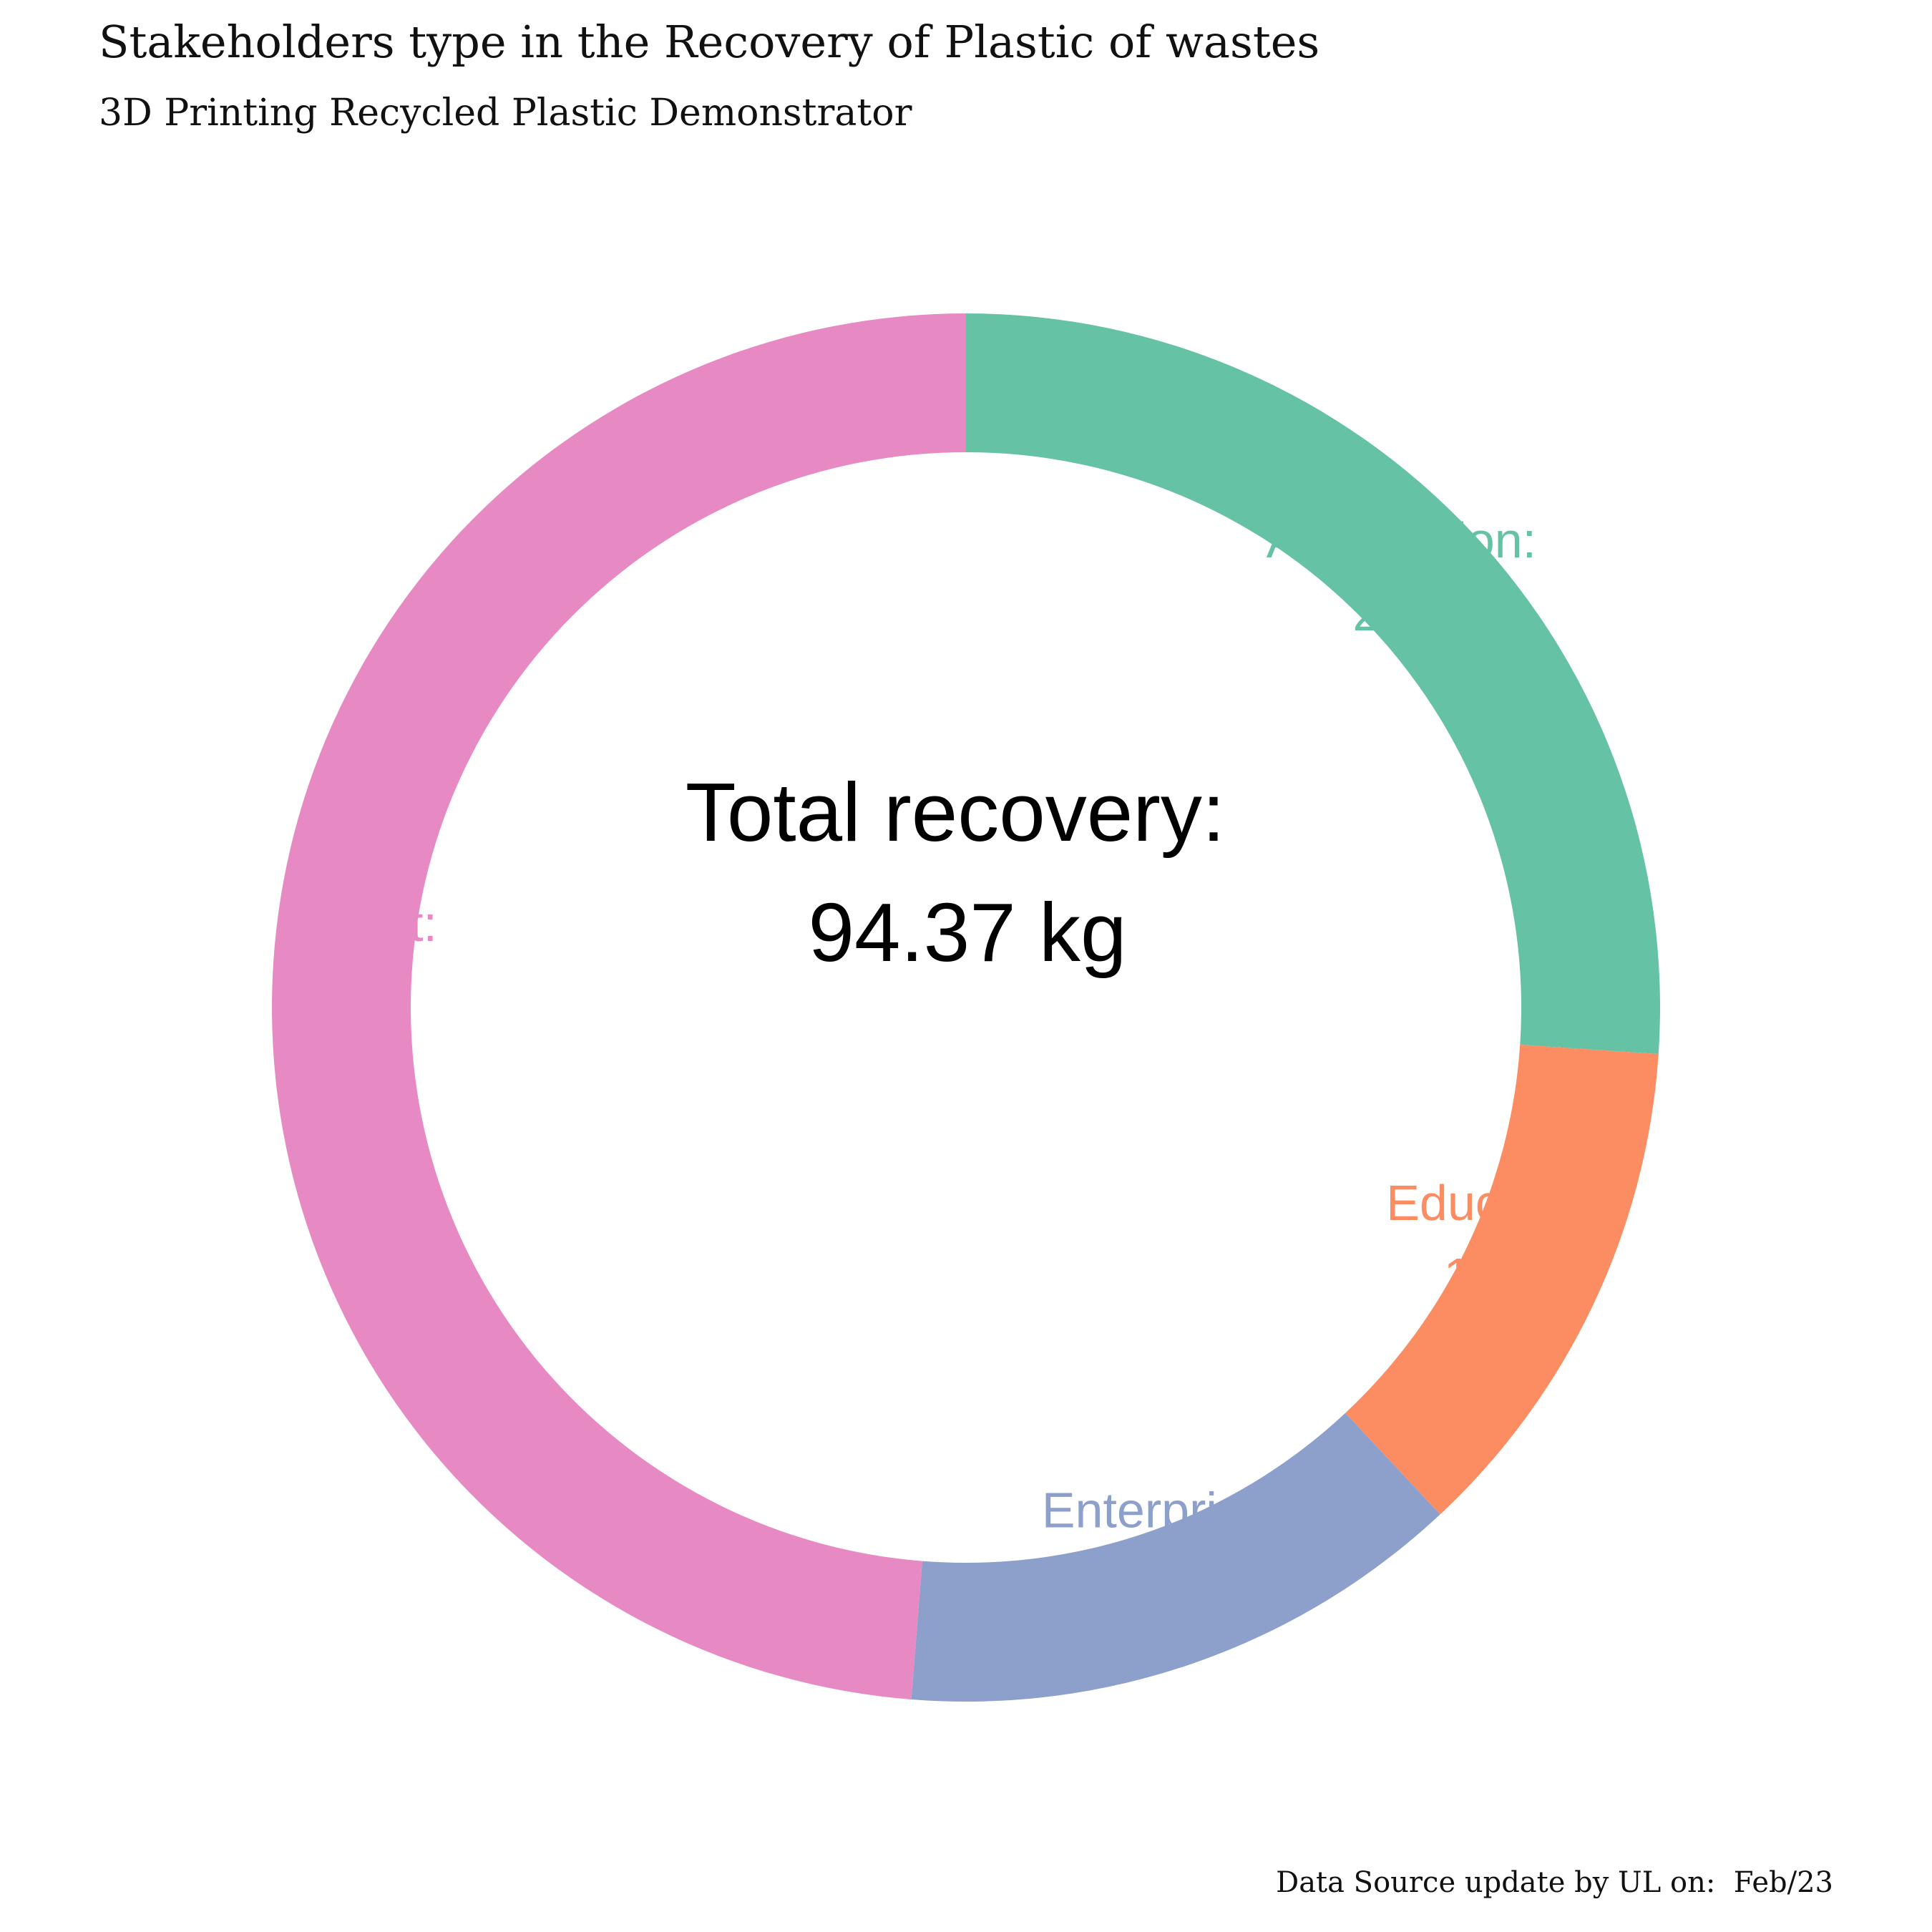  Describe the element at coordinates (1313, 684) in the screenshot. I see `donut-slice-association` at that location.